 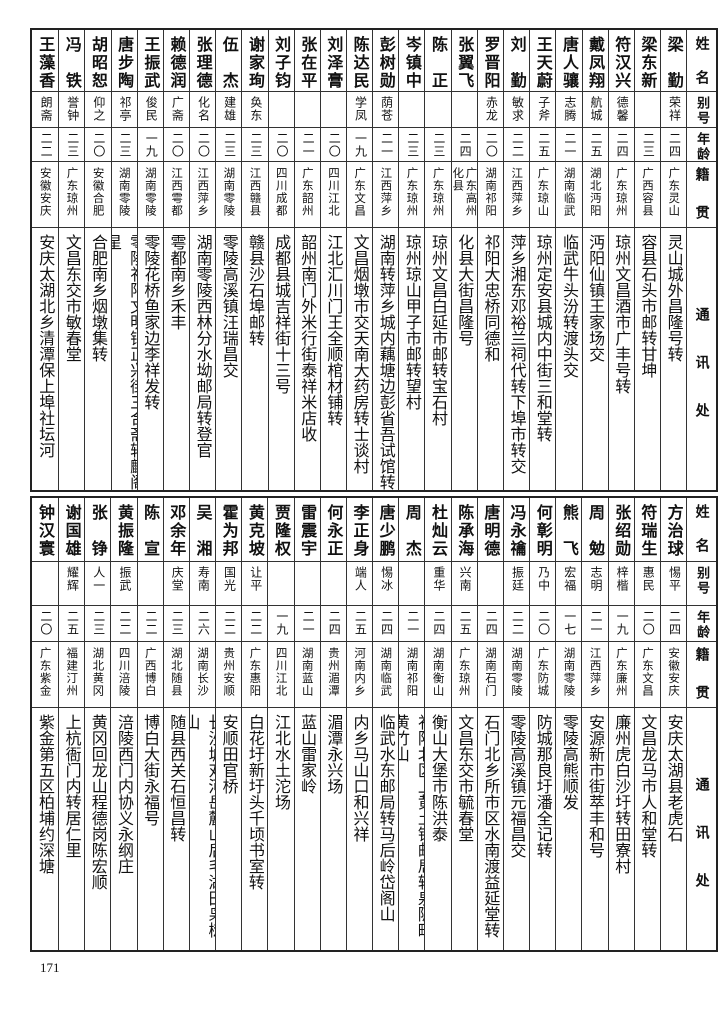 I want to click on name-text: 冯永禴, so click(x=517, y=530).